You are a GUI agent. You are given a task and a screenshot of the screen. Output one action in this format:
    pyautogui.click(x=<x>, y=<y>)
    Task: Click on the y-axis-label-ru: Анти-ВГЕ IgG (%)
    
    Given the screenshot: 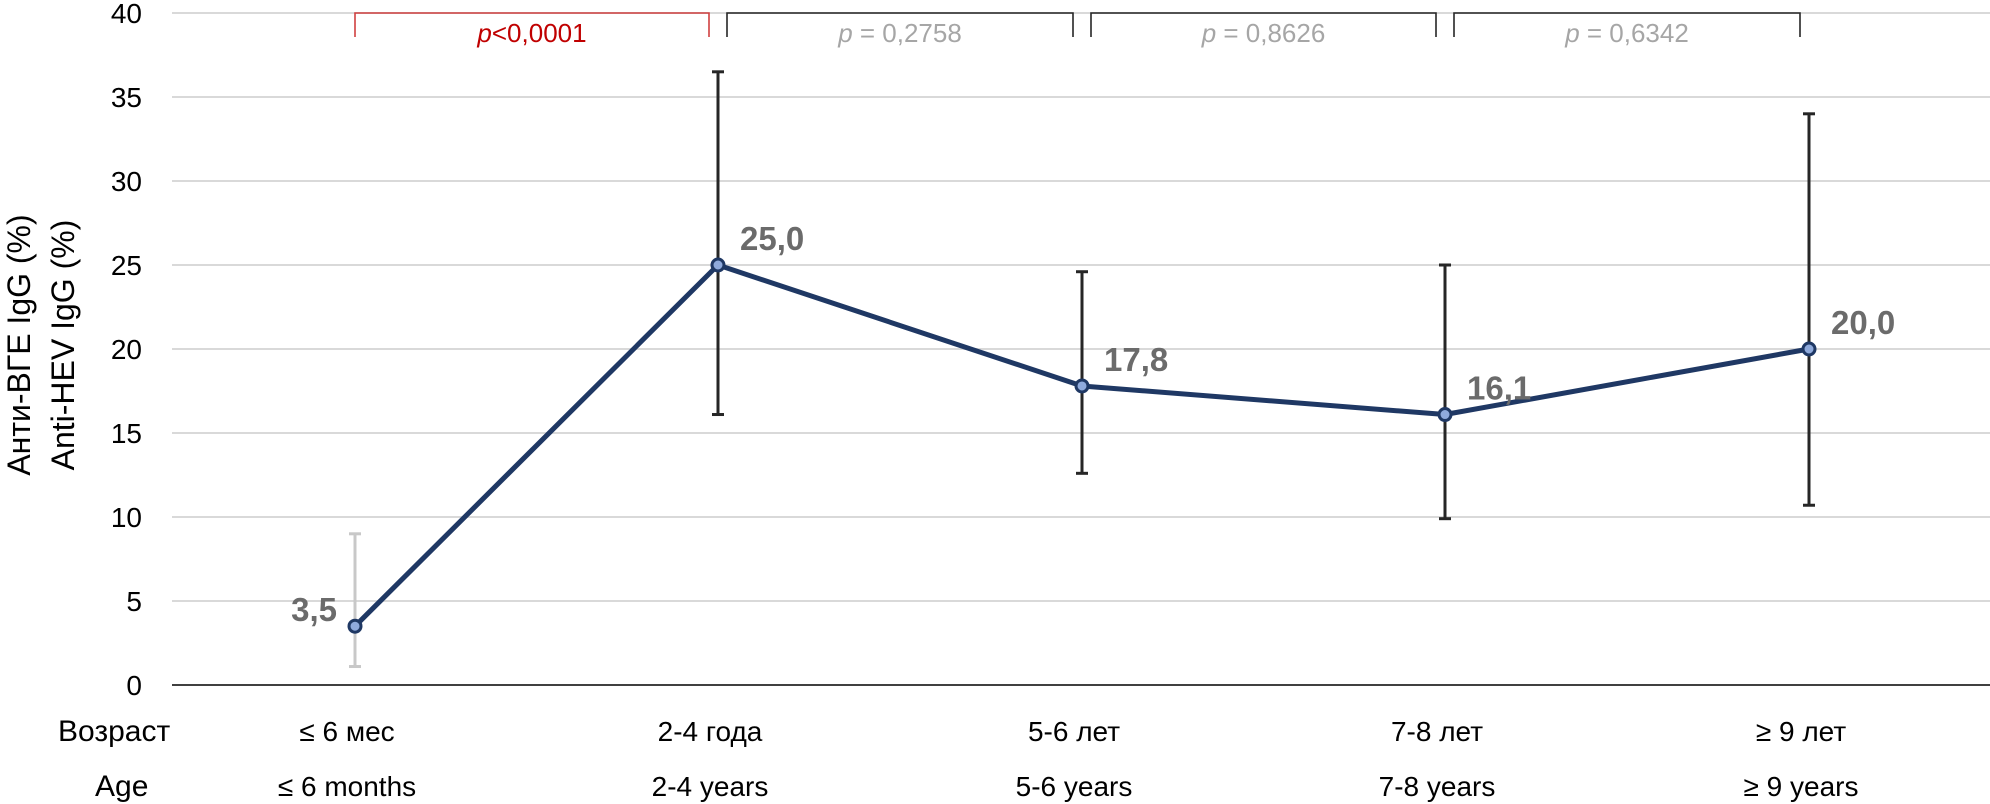 What is the action you would take?
    pyautogui.click(x=19, y=344)
    